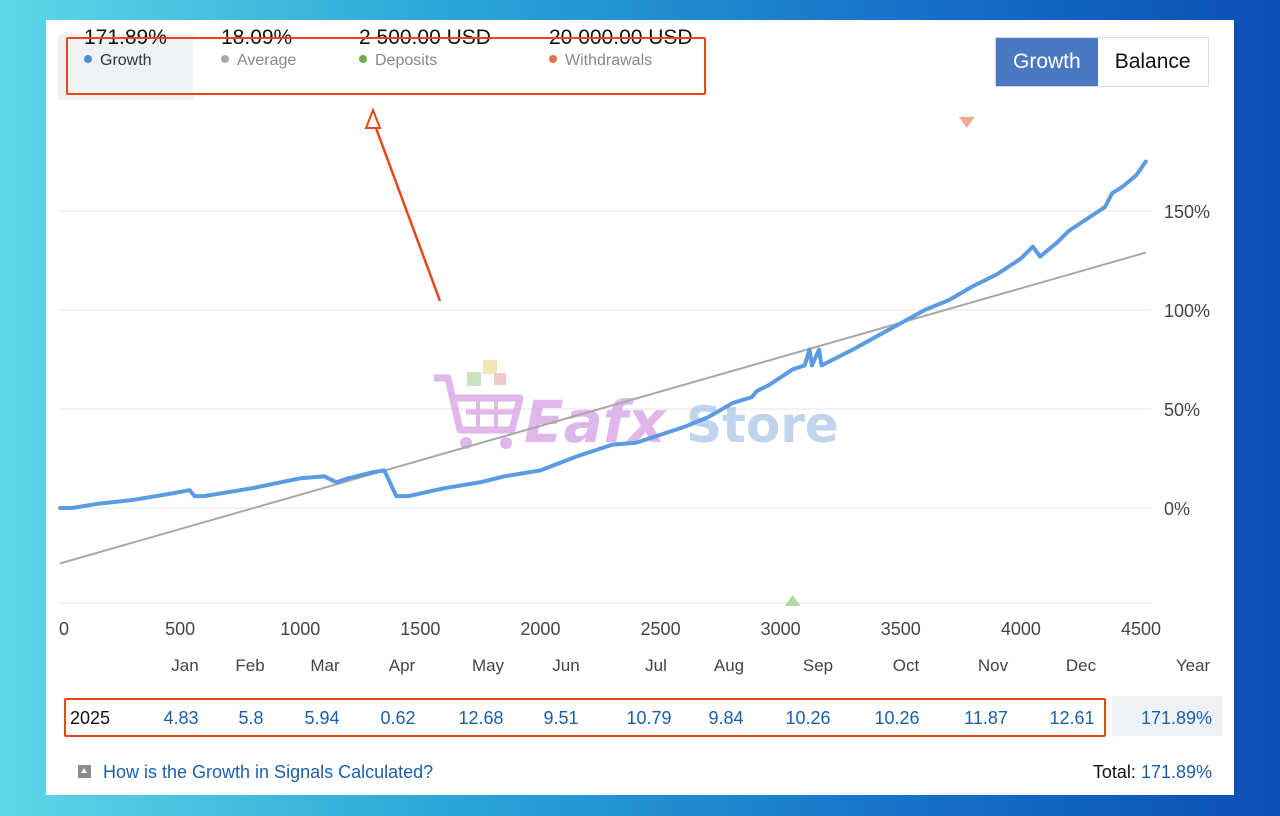 The width and height of the screenshot is (1280, 816). I want to click on month-header-aug: Aug, so click(729, 665).